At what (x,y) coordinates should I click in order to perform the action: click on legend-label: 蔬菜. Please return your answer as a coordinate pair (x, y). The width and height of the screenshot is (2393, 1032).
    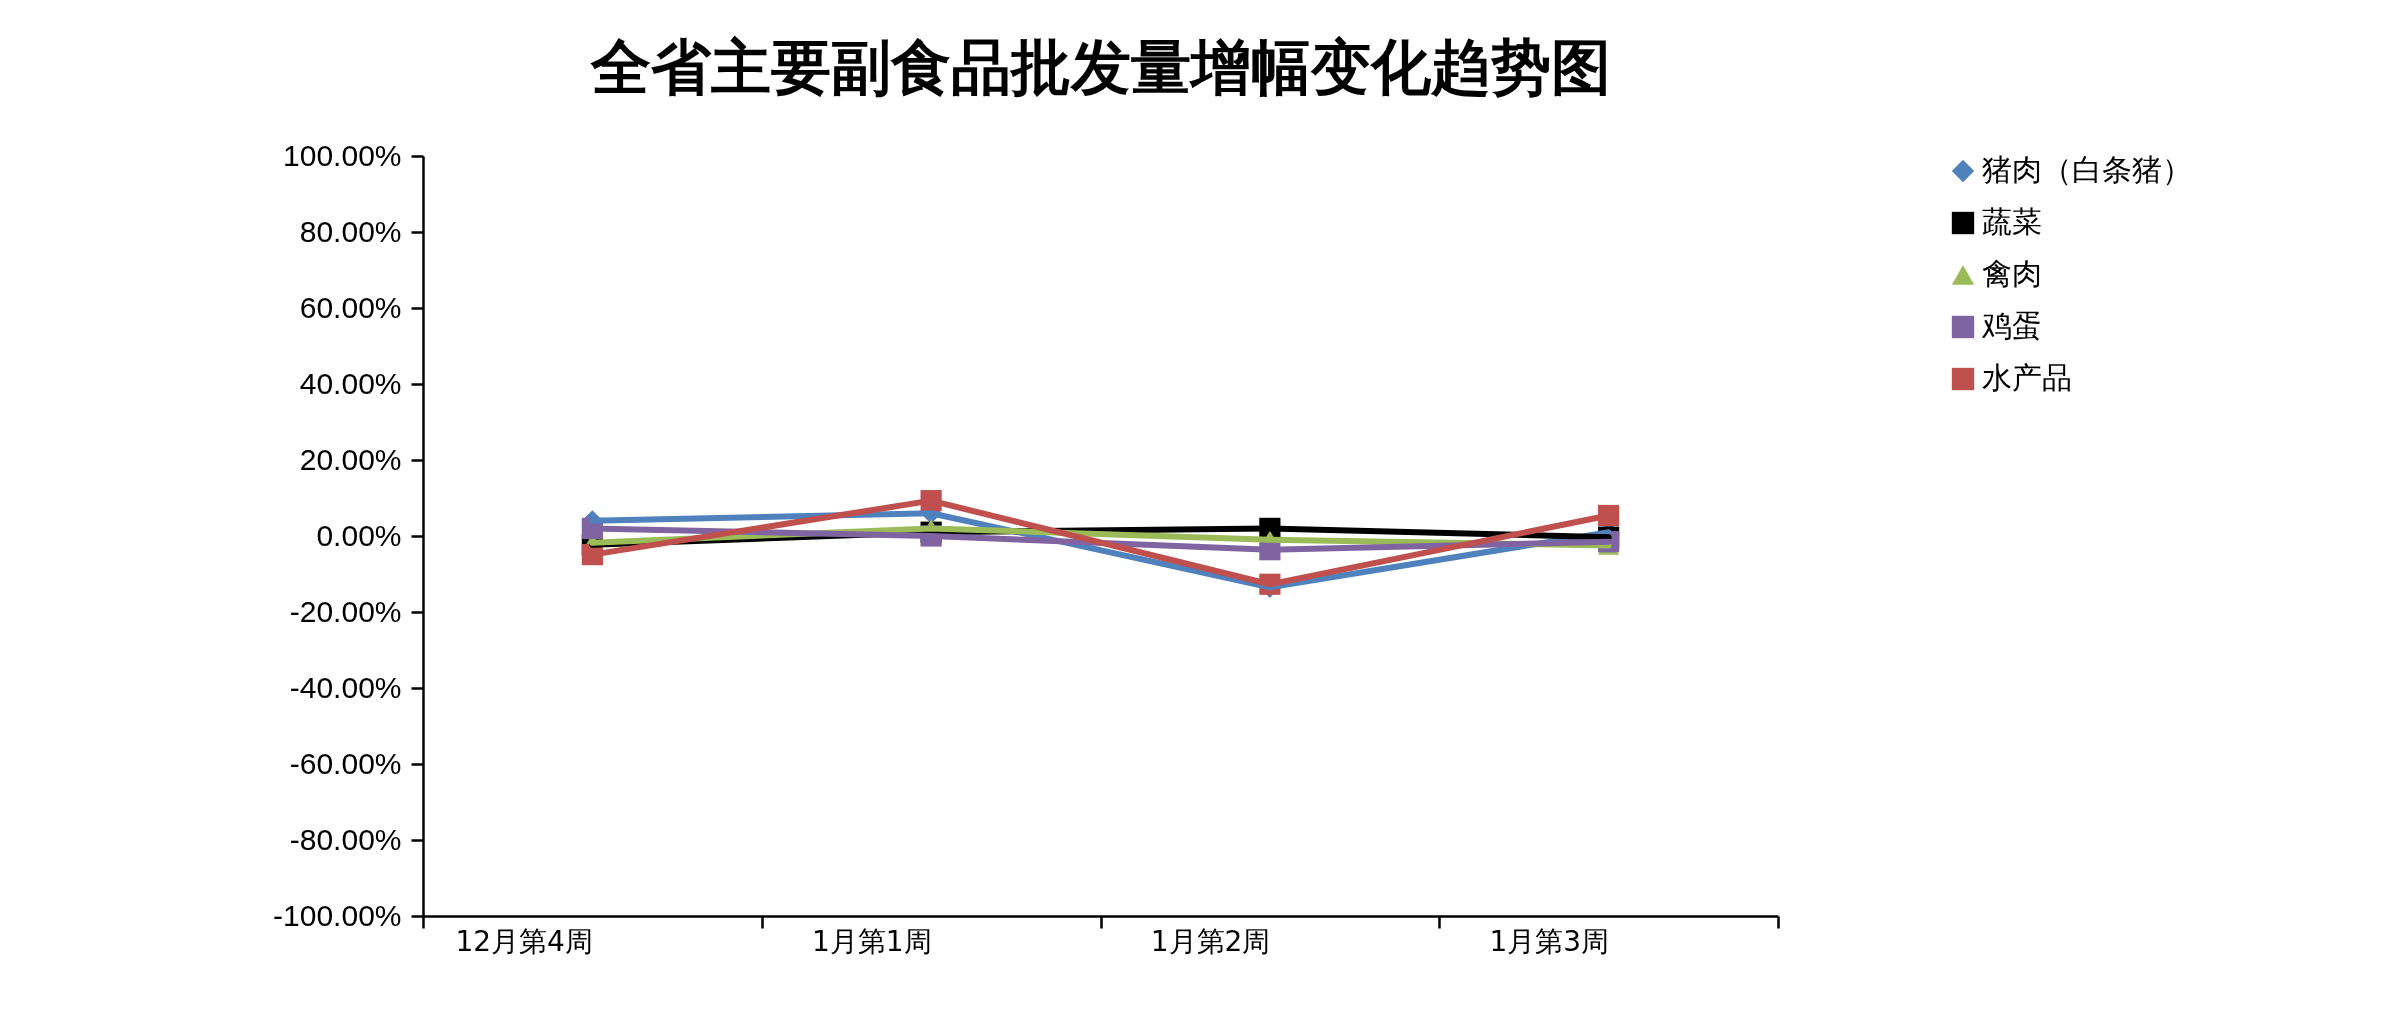
    Looking at the image, I should click on (2012, 221).